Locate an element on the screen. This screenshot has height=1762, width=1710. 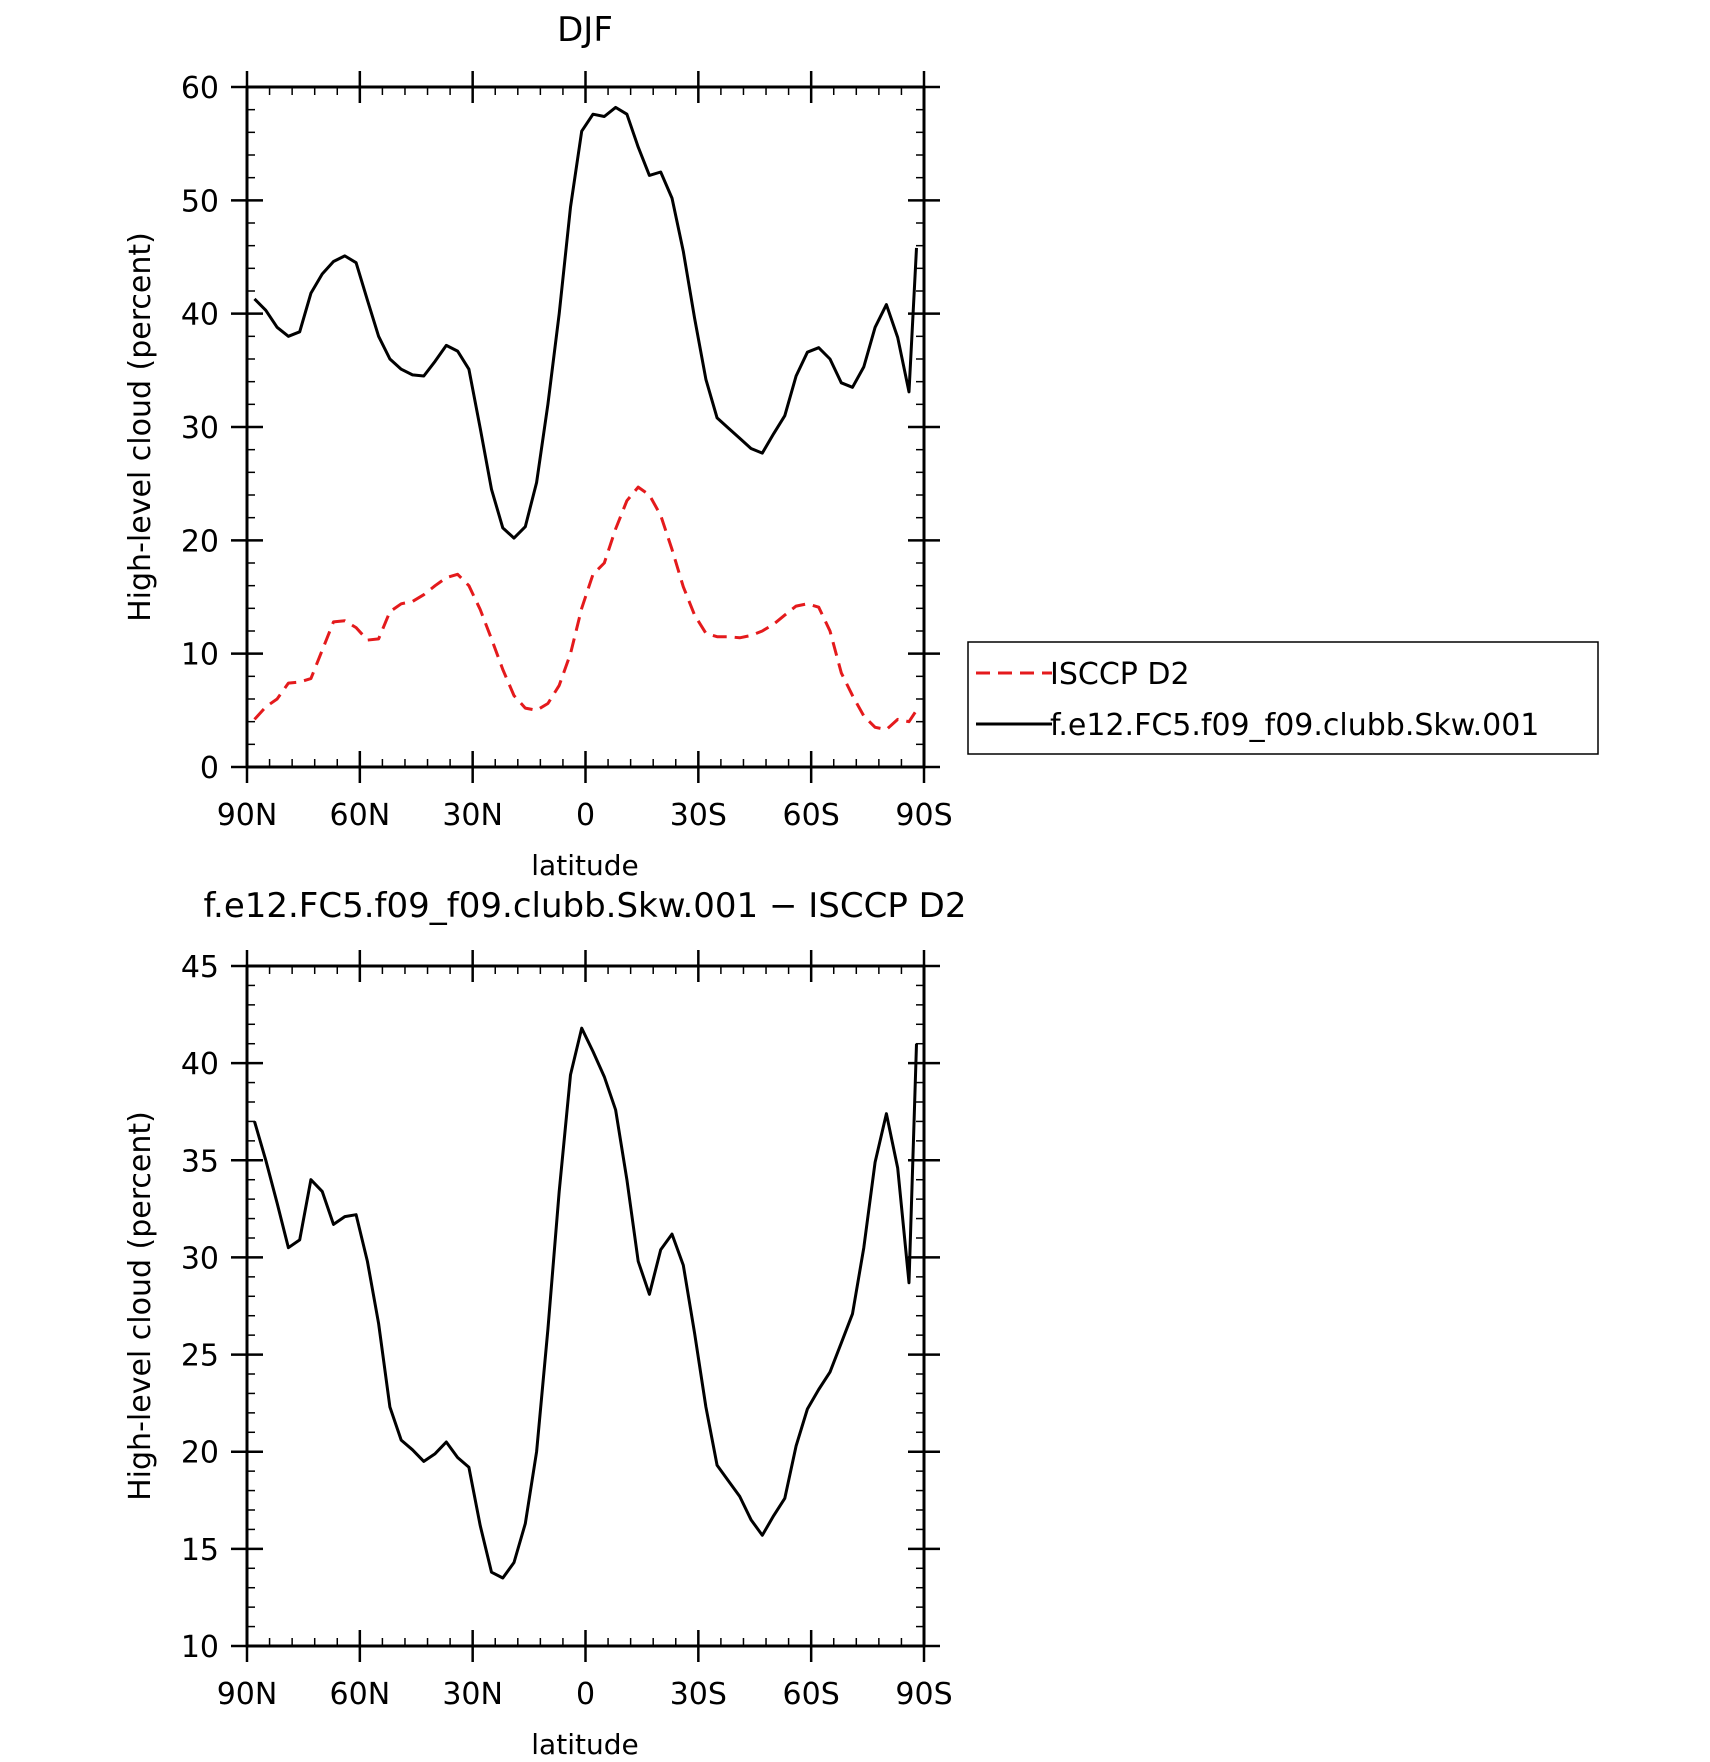
bottom-x-axis-label: latitude is located at coordinates (584, 1744).